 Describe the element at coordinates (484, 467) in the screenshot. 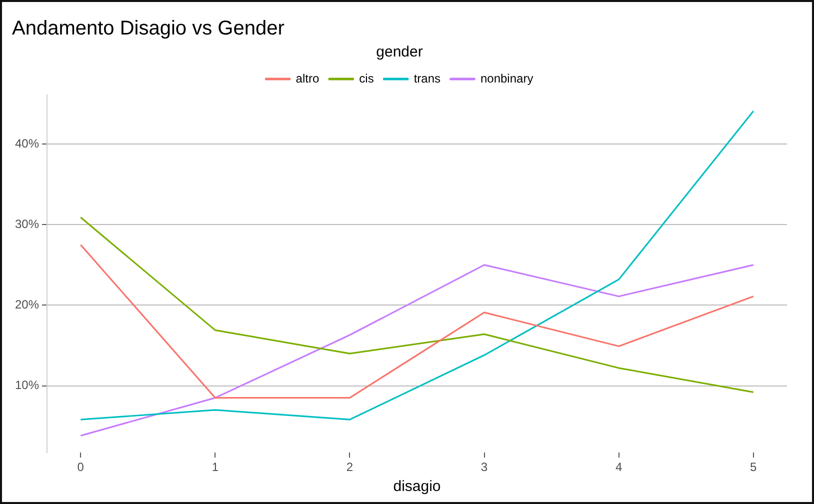

I see `x-tick-label: 3` at that location.